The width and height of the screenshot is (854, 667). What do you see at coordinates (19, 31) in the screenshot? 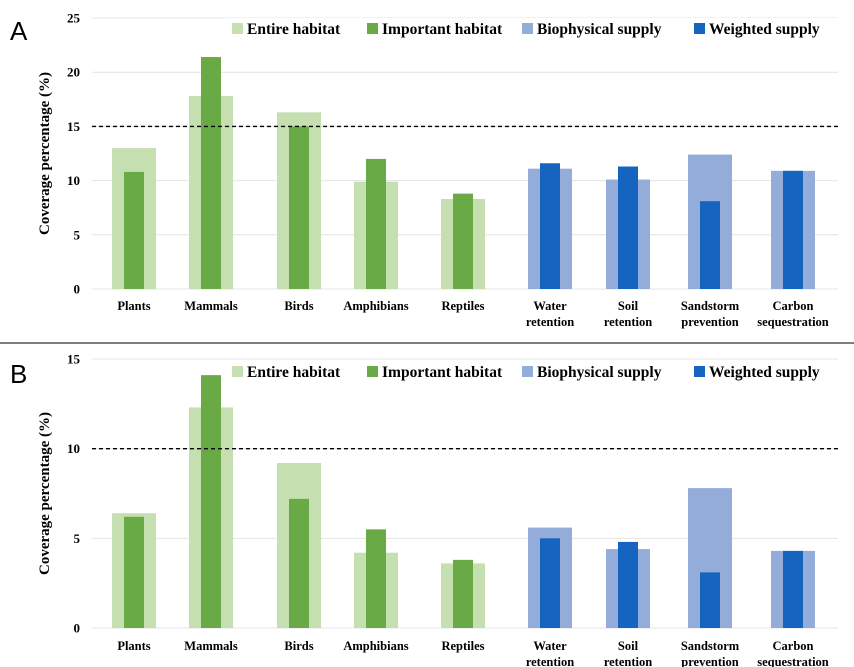
I see `panel-label: A` at bounding box center [19, 31].